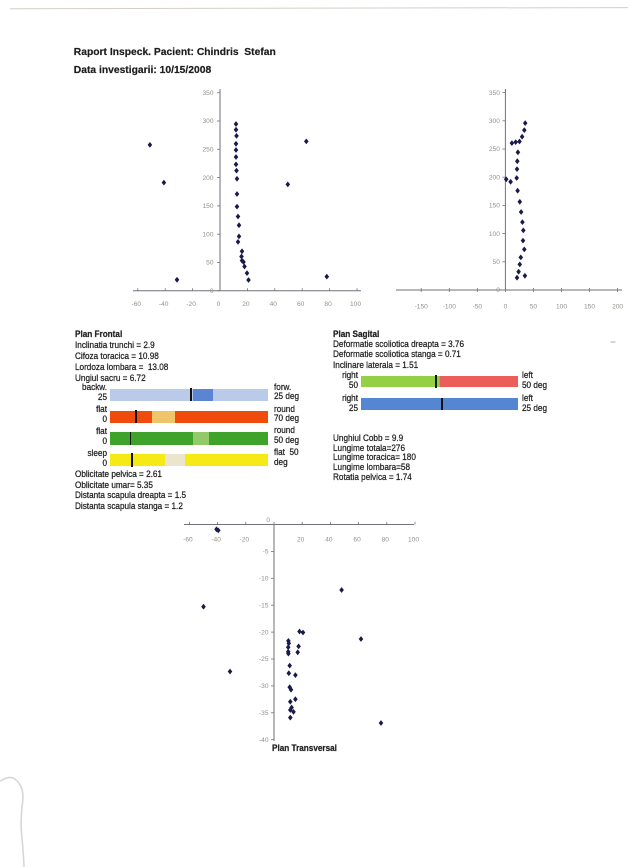  Describe the element at coordinates (266, 552) in the screenshot. I see `svg-text: -5` at that location.